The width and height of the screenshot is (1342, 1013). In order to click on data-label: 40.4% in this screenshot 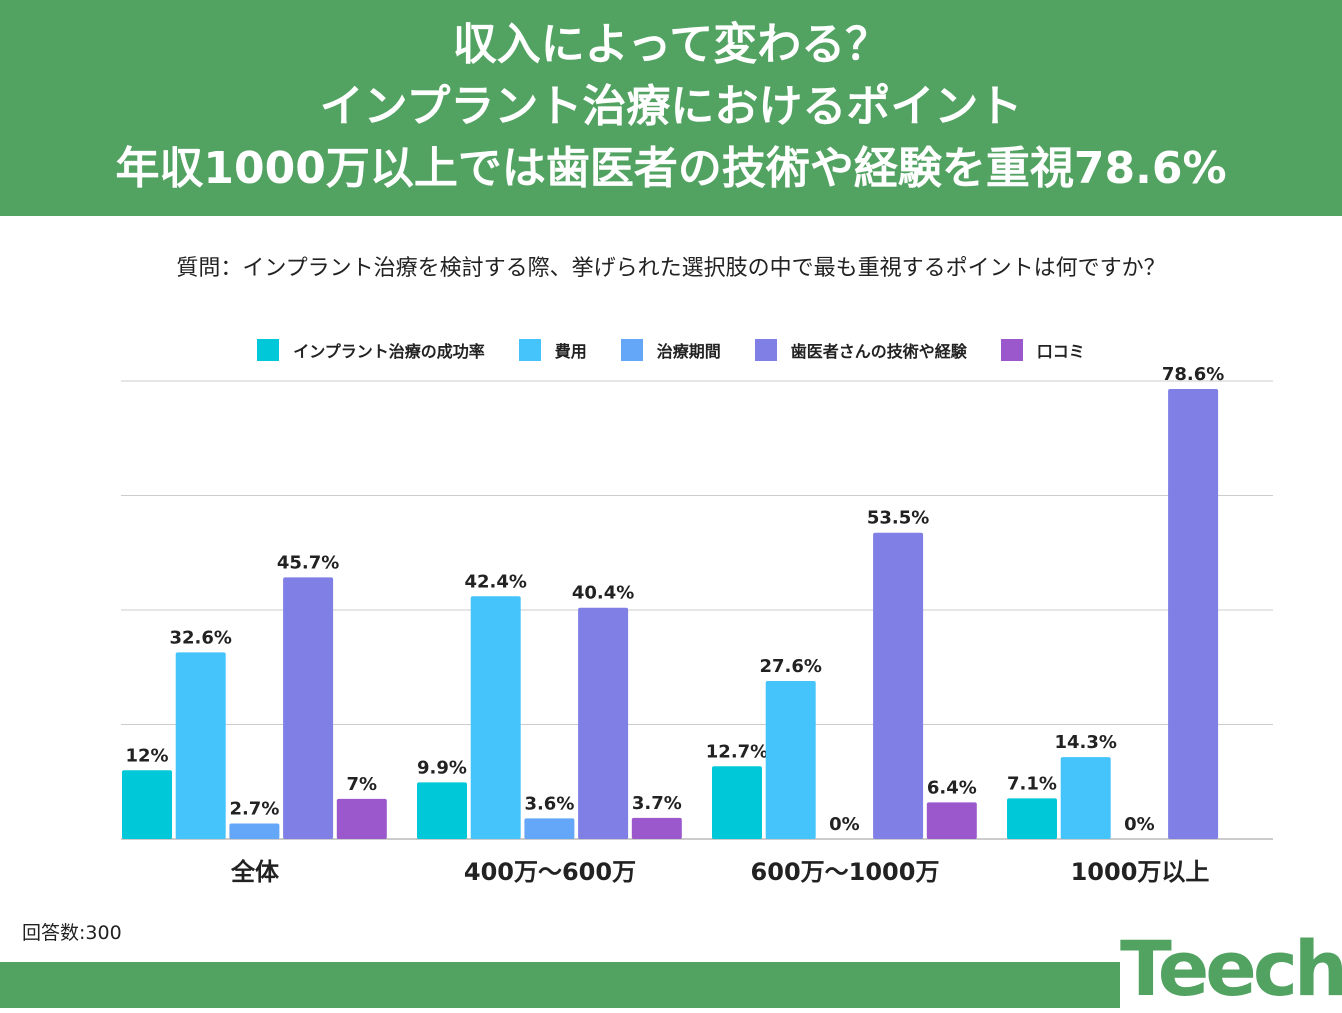, I will do `click(603, 593)`.